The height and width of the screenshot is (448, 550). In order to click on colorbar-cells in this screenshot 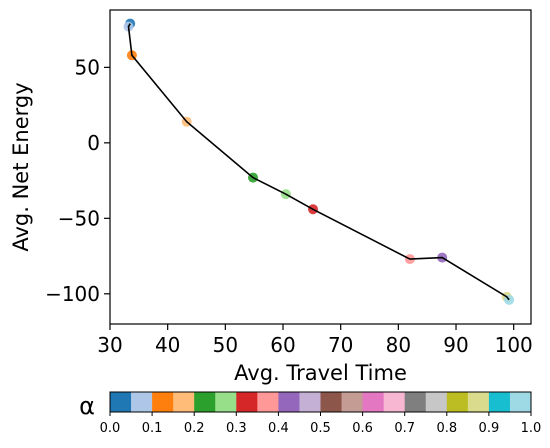, I will do `click(320, 402)`.